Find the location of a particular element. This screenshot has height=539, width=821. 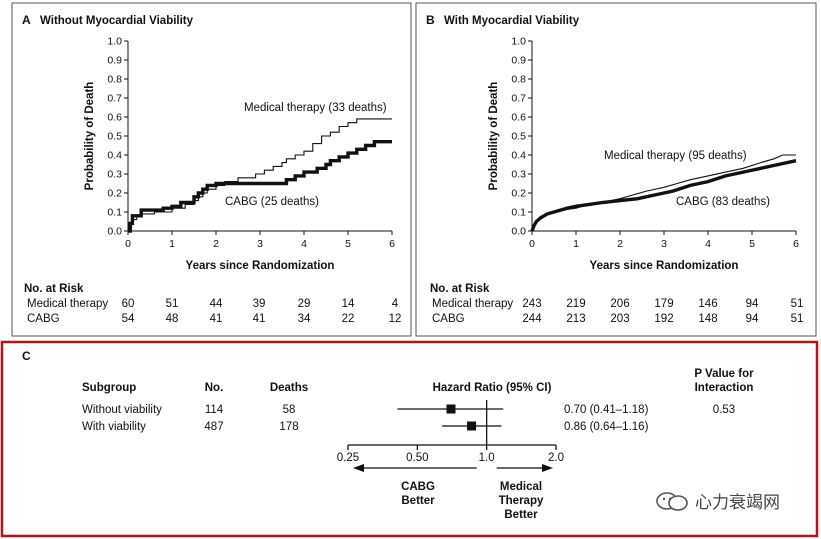

left-direction-label: Better is located at coordinates (418, 501).